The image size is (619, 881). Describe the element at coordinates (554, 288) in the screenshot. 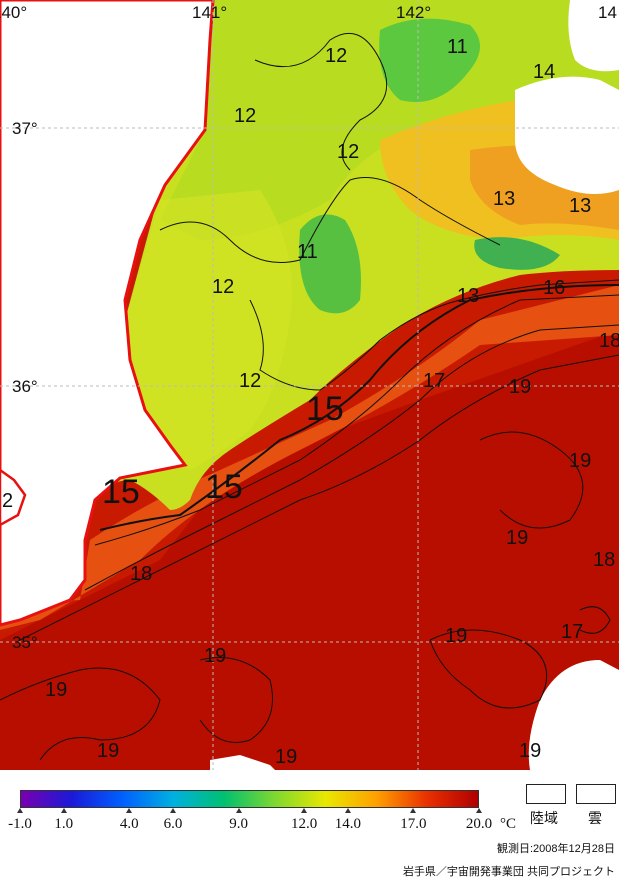

I see `contour-label: 16` at that location.